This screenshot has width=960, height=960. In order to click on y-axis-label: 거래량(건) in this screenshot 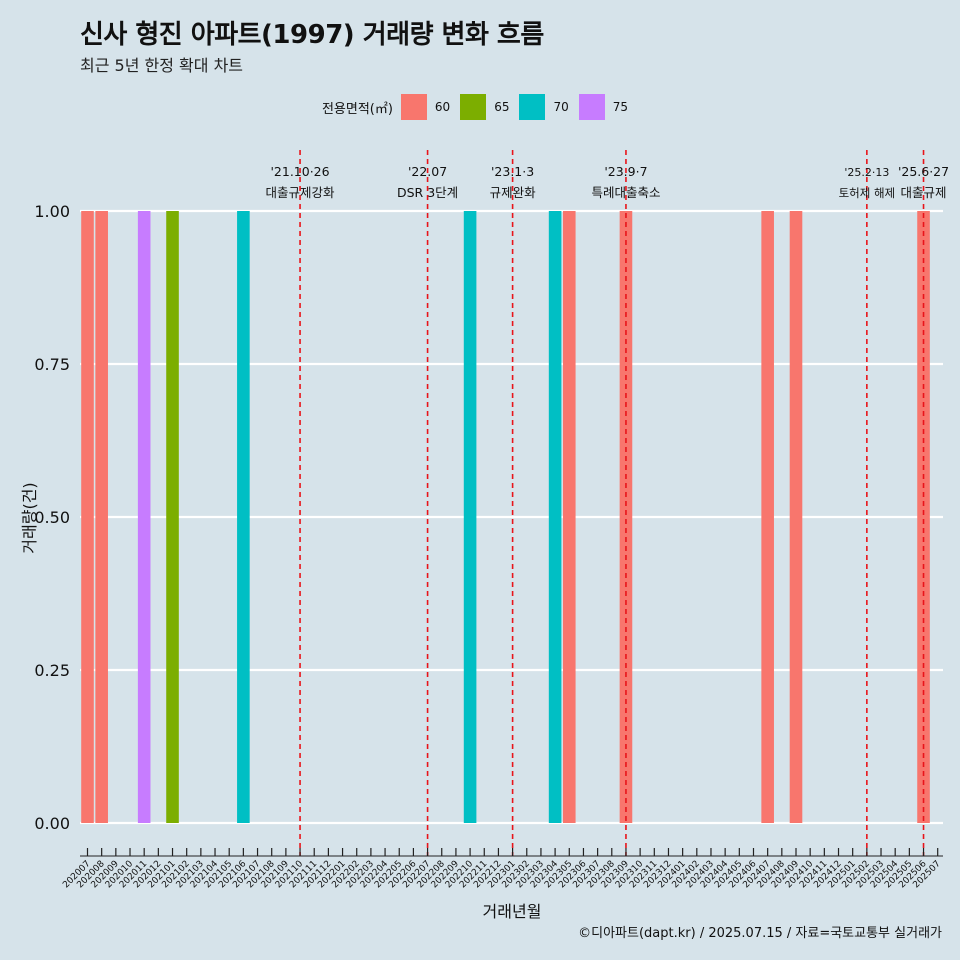, I will do `click(29, 518)`.